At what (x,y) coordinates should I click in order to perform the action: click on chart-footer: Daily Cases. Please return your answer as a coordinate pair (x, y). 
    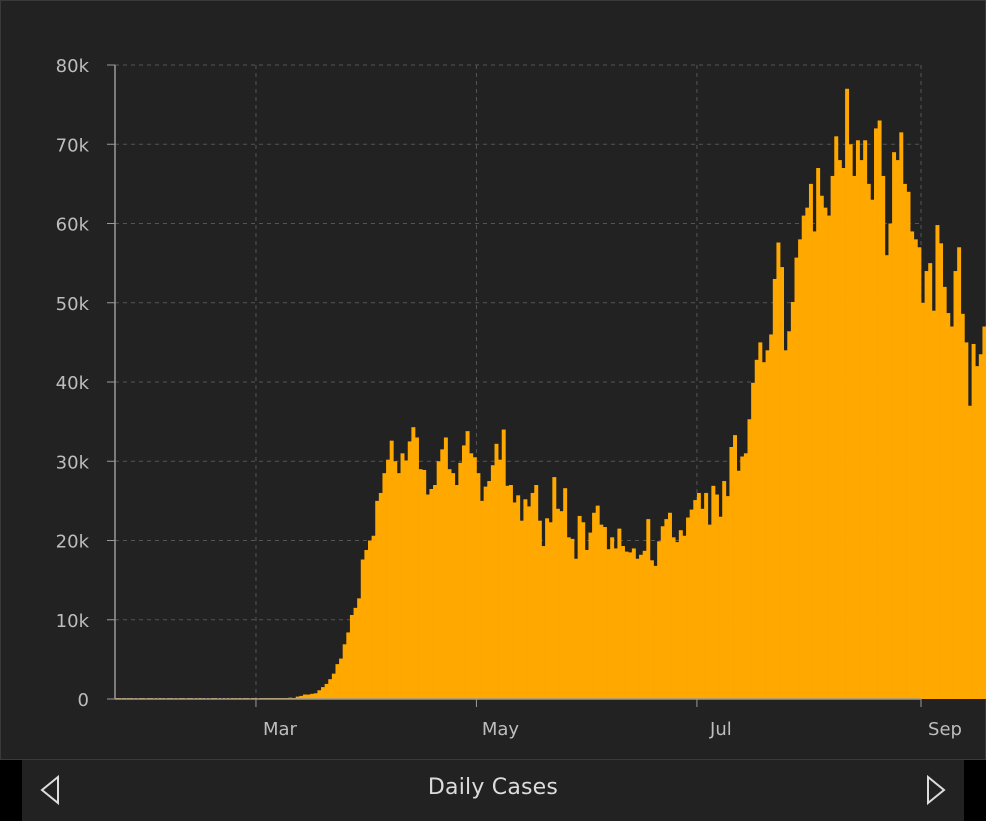
    Looking at the image, I should click on (493, 790).